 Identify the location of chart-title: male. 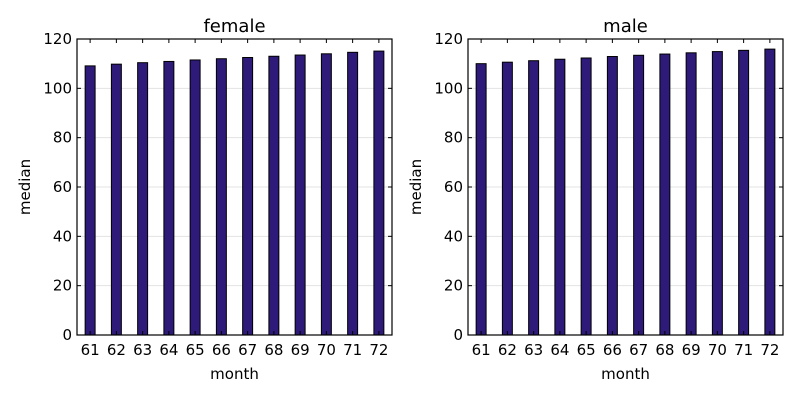
(625, 26).